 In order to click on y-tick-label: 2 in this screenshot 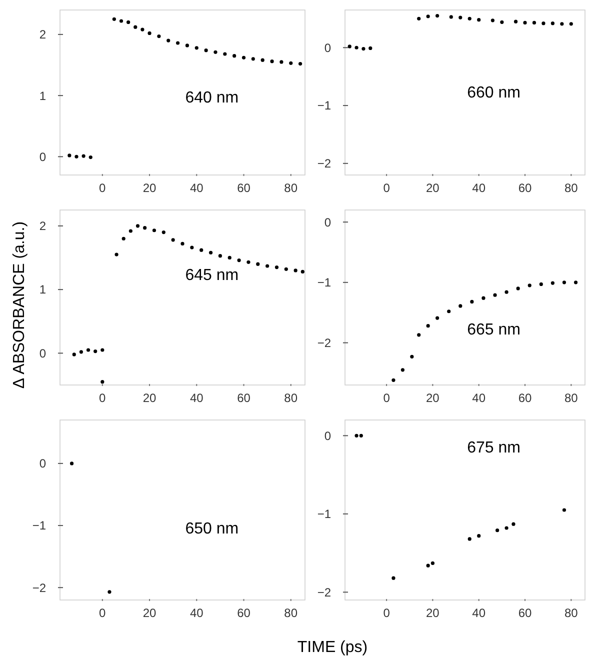, I will do `click(42, 226)`.